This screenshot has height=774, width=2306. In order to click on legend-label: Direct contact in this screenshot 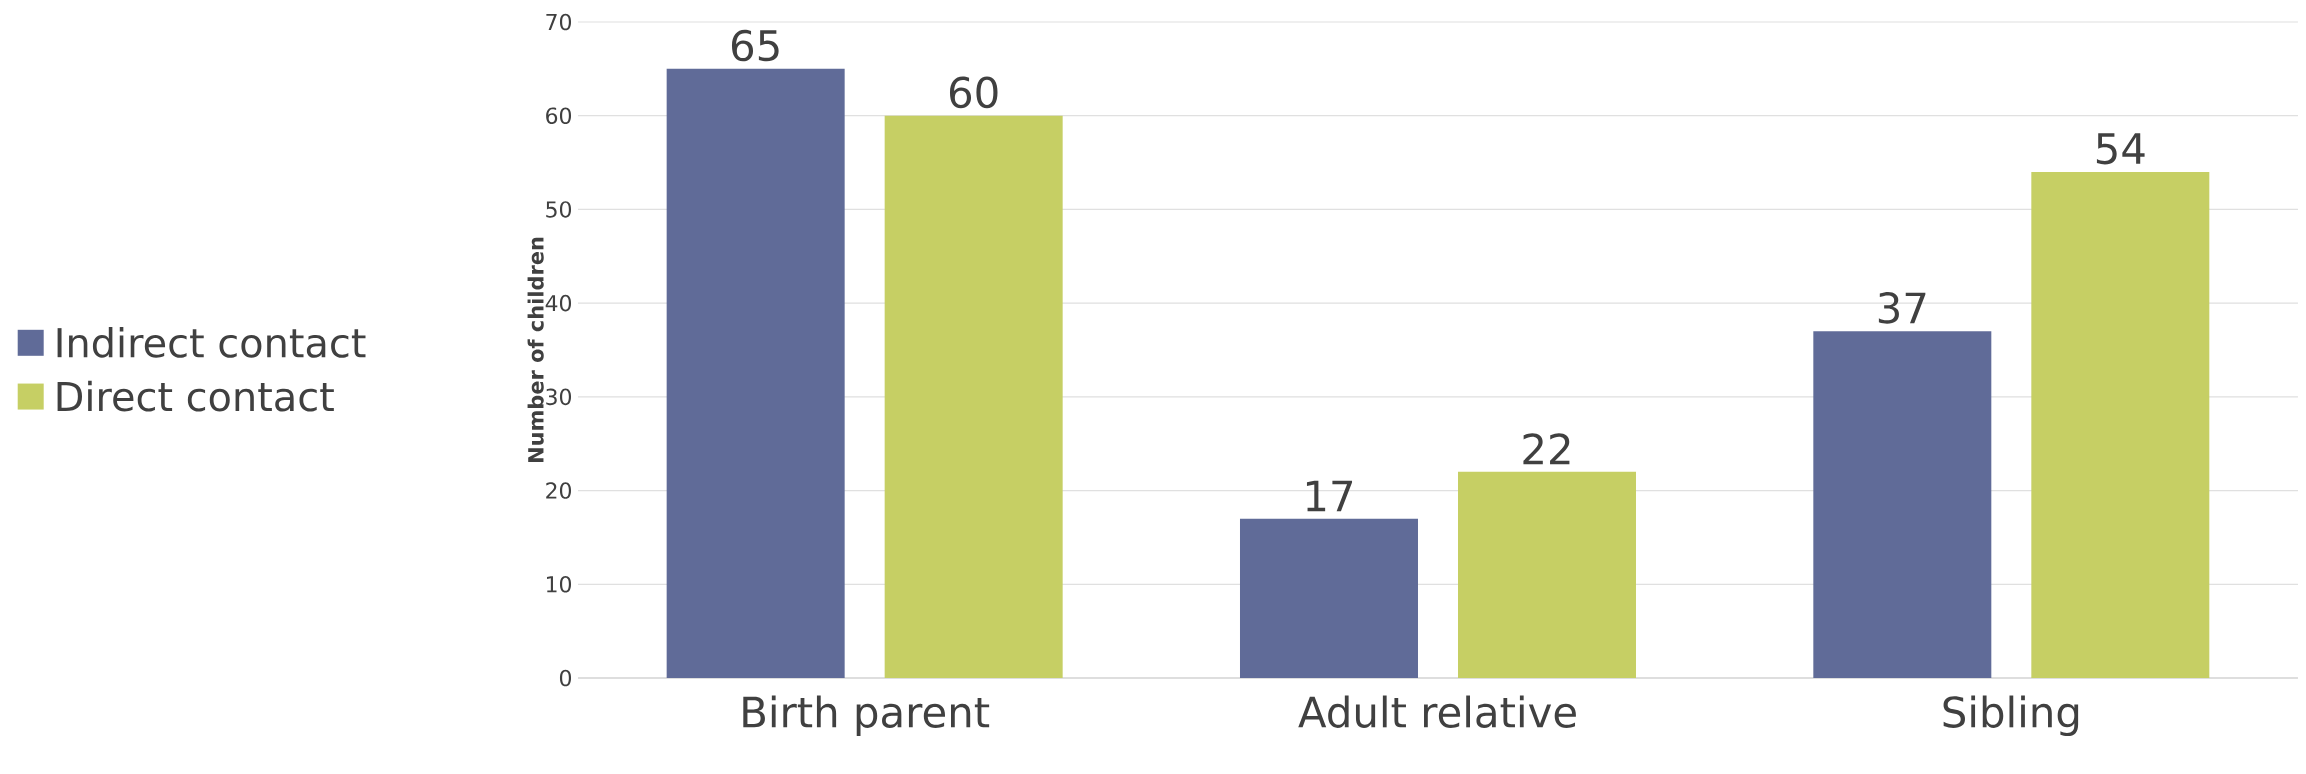, I will do `click(195, 396)`.